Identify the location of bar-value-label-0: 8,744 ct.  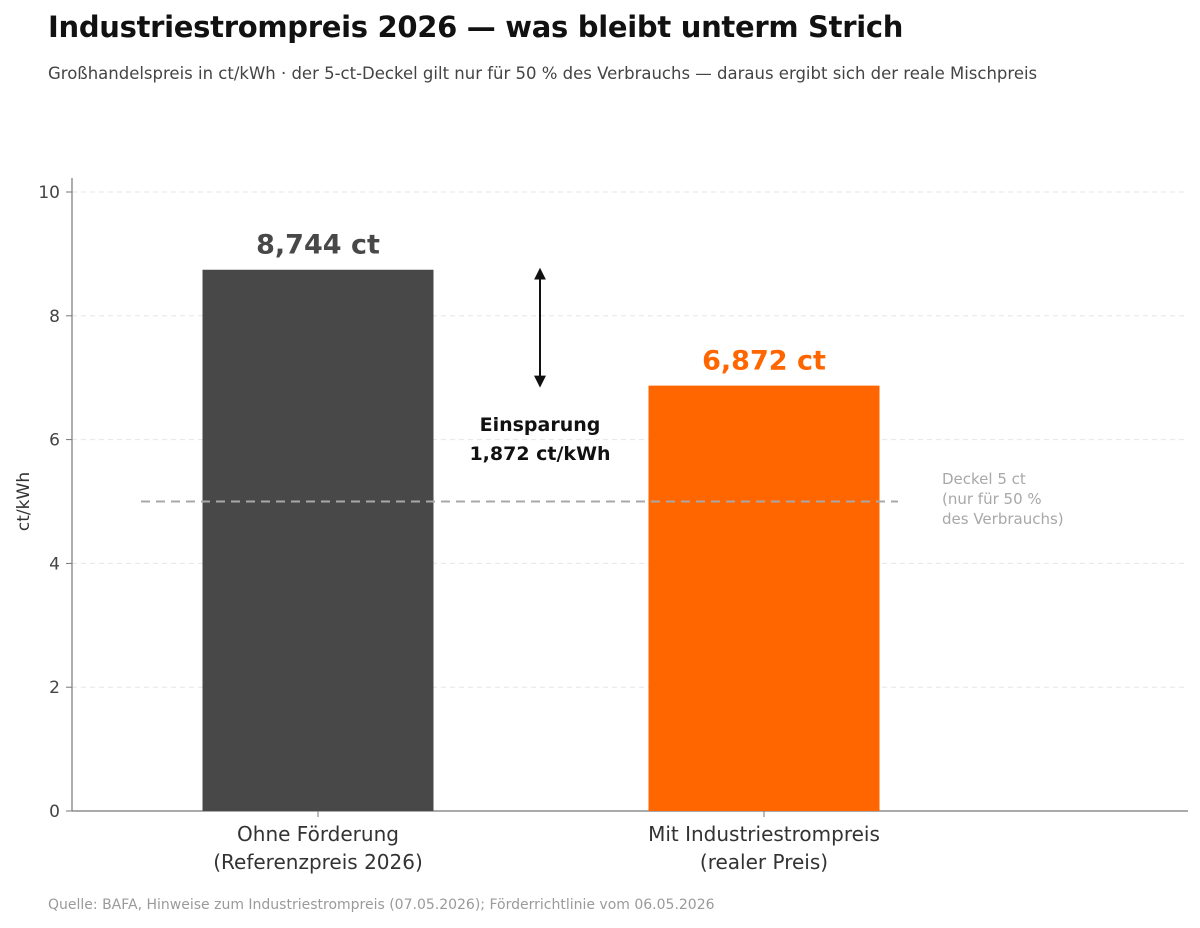
(318, 245).